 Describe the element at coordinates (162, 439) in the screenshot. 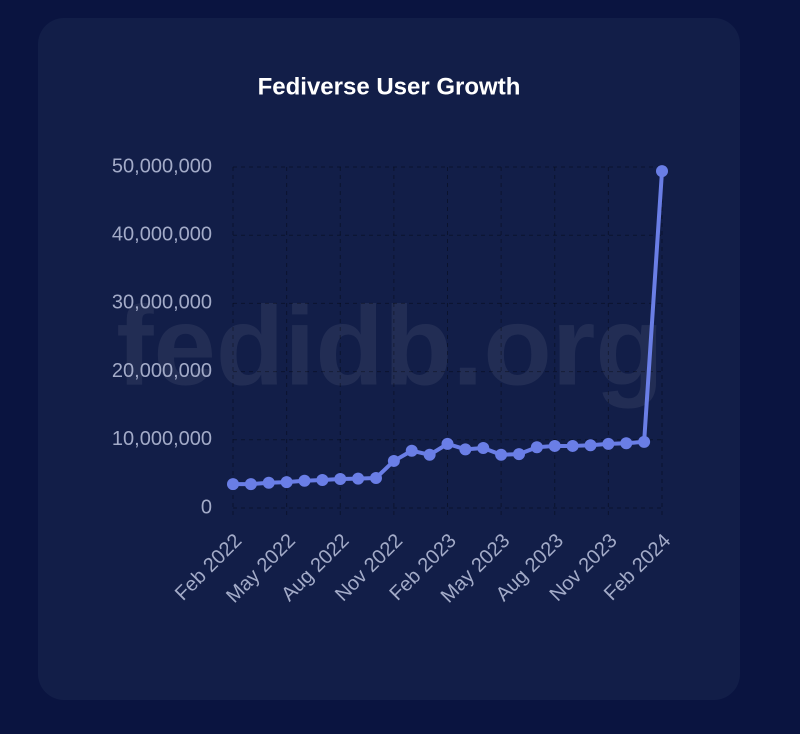

I see `y-tick-label: 10,000,000` at that location.